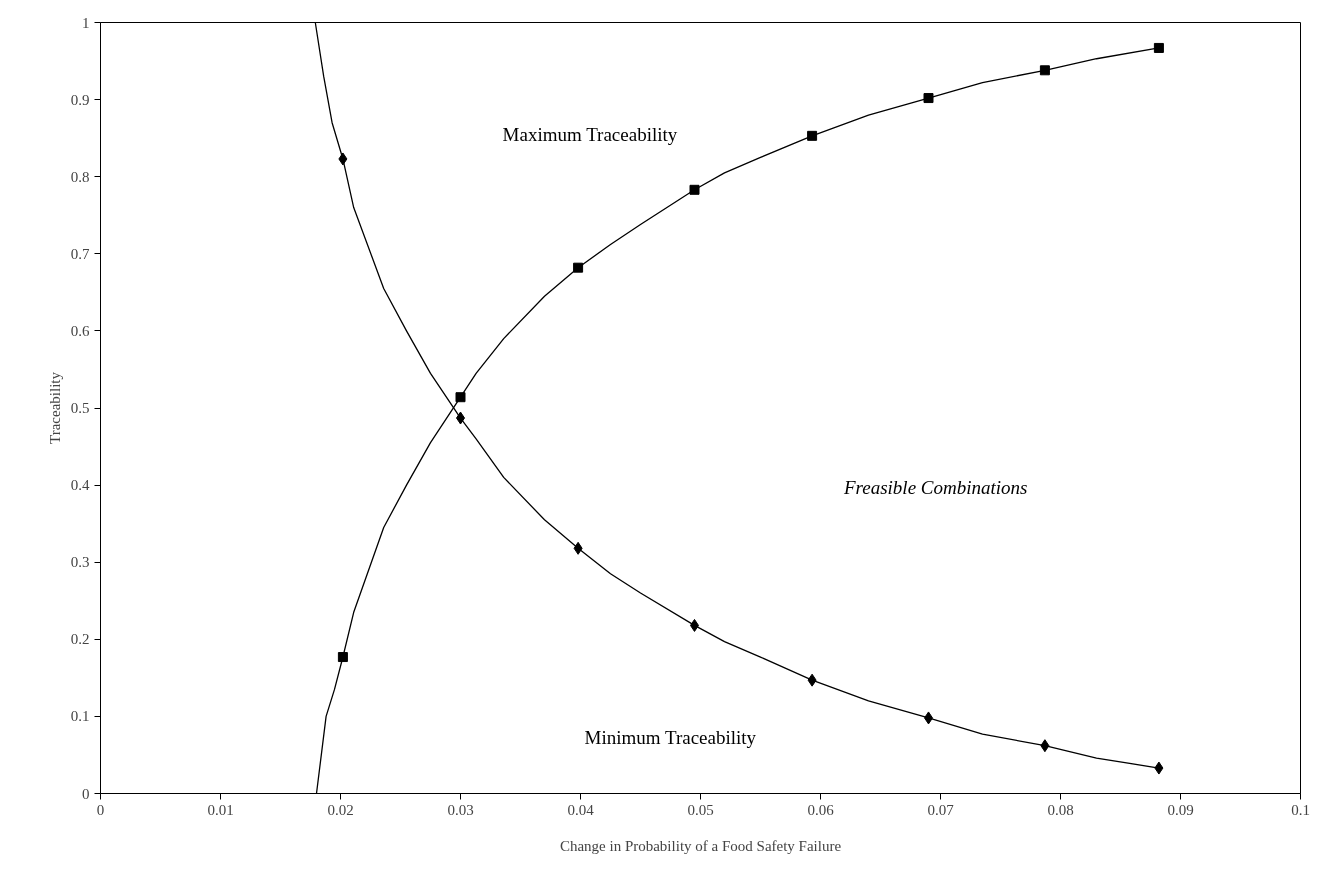 The width and height of the screenshot is (1321, 889). What do you see at coordinates (80, 639) in the screenshot?
I see `y-tick-label: 0.2` at bounding box center [80, 639].